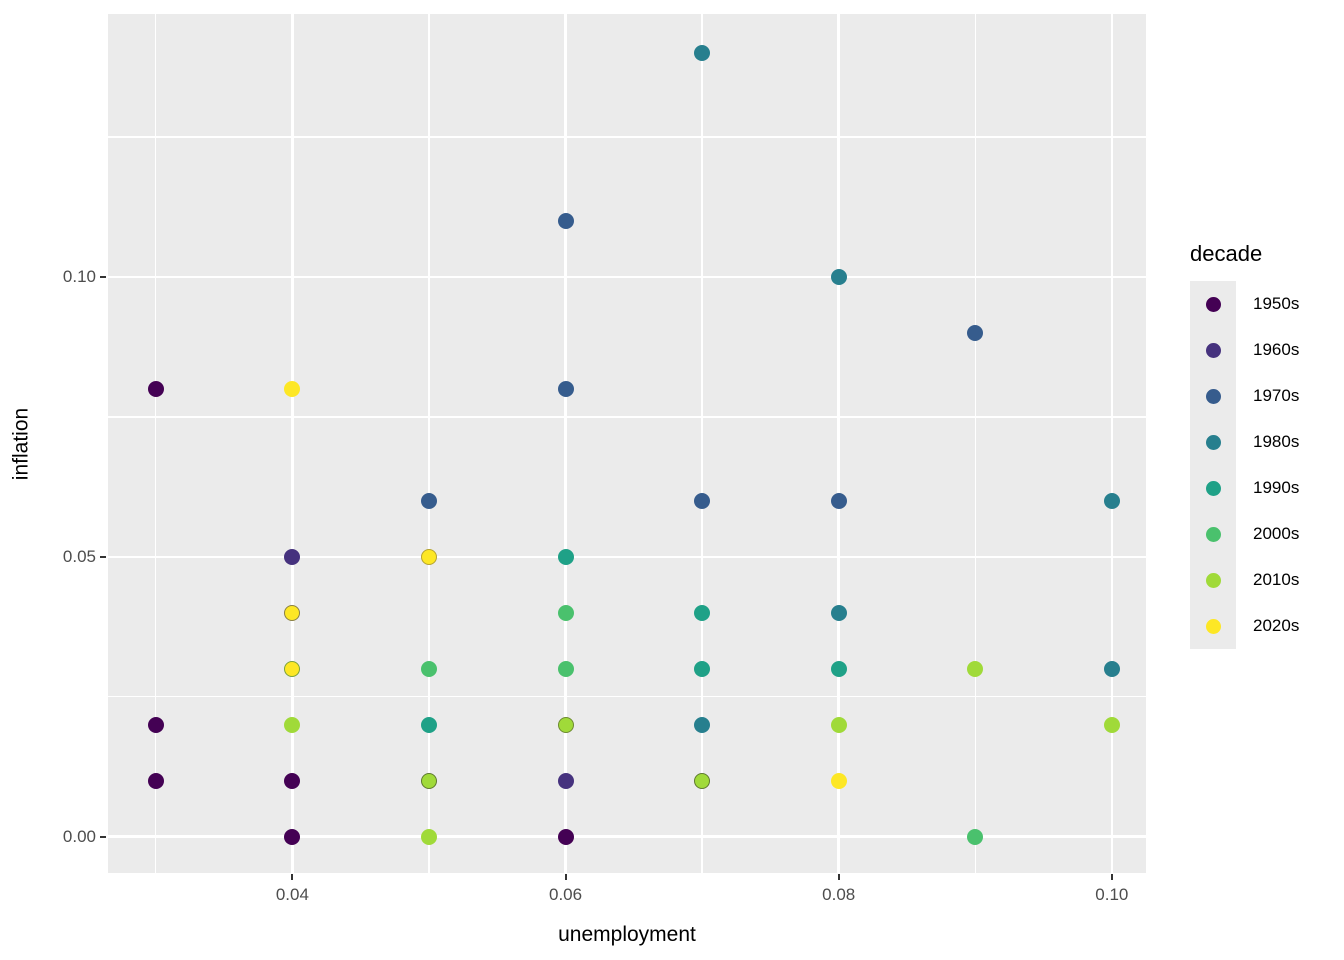 The image size is (1344, 960). I want to click on legend-item-2010s: 2010s, so click(1265, 580).